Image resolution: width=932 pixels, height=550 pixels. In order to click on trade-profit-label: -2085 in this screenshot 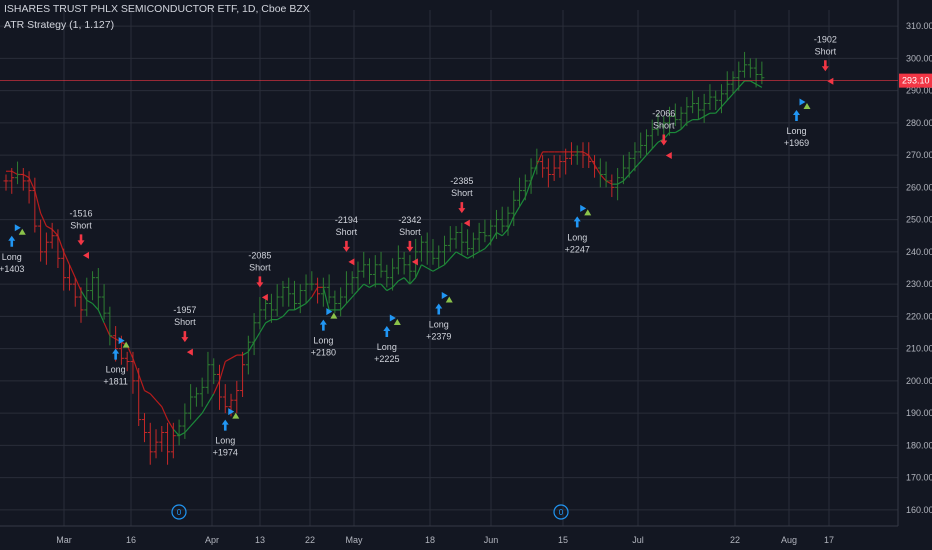, I will do `click(259, 255)`.